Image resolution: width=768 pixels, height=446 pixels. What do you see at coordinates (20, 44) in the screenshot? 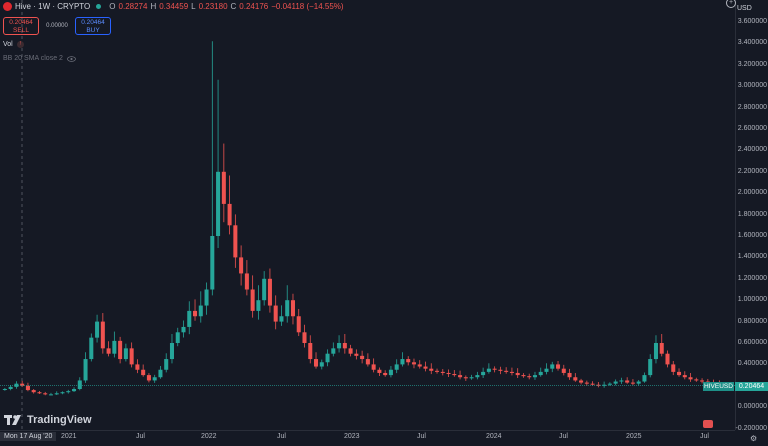
I see `alert-icon: !` at bounding box center [20, 44].